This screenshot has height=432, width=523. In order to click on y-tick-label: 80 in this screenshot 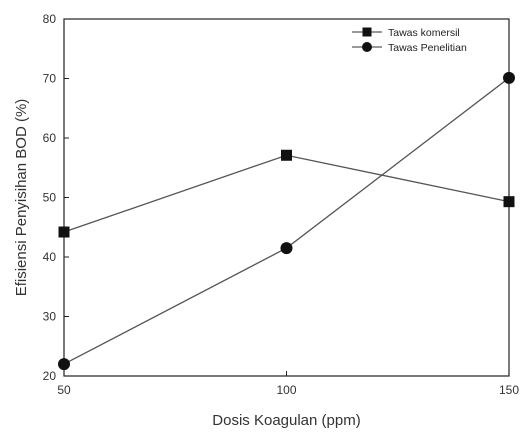, I will do `click(50, 19)`.